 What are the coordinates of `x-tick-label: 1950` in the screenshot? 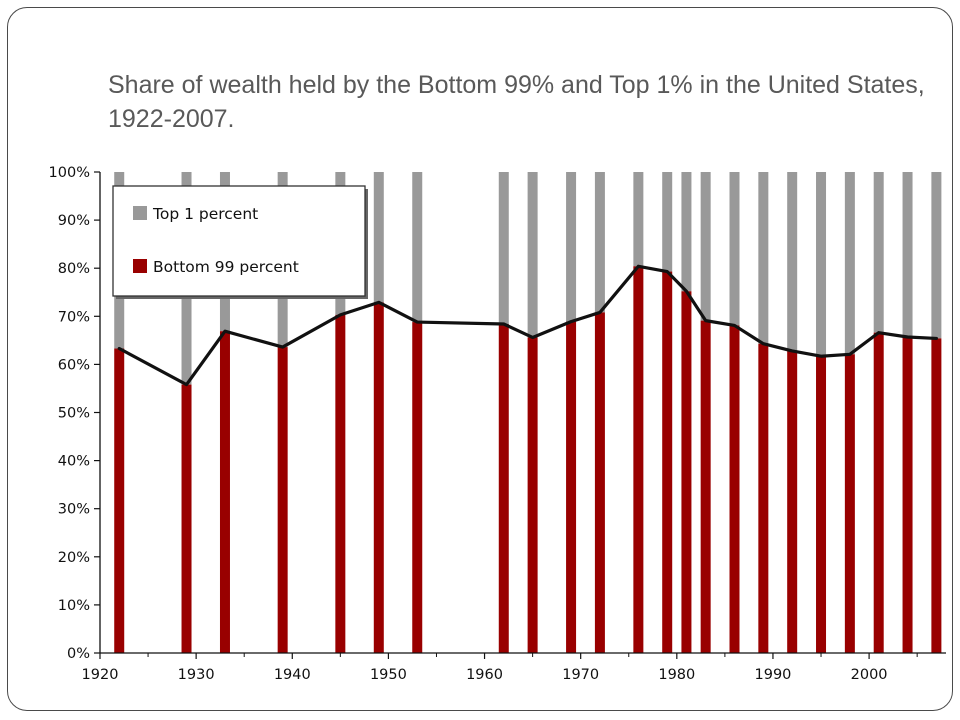 It's located at (388, 675).